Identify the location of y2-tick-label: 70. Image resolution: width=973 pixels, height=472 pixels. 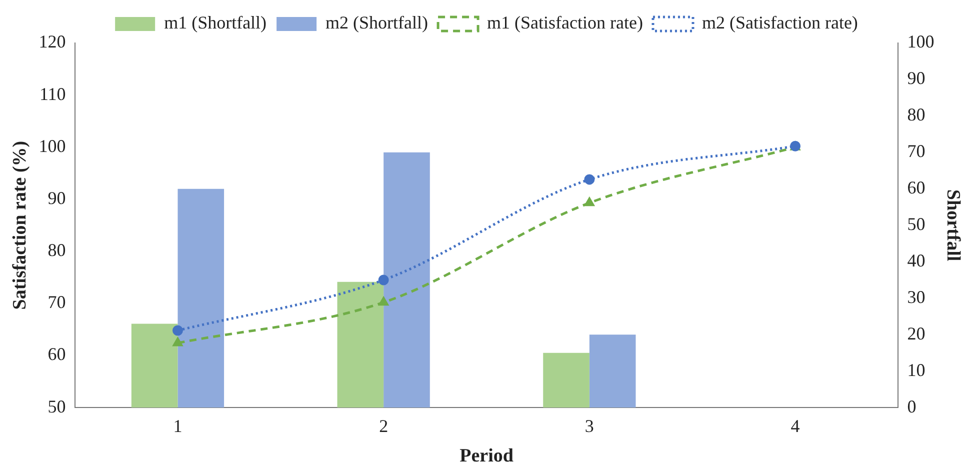
(916, 151).